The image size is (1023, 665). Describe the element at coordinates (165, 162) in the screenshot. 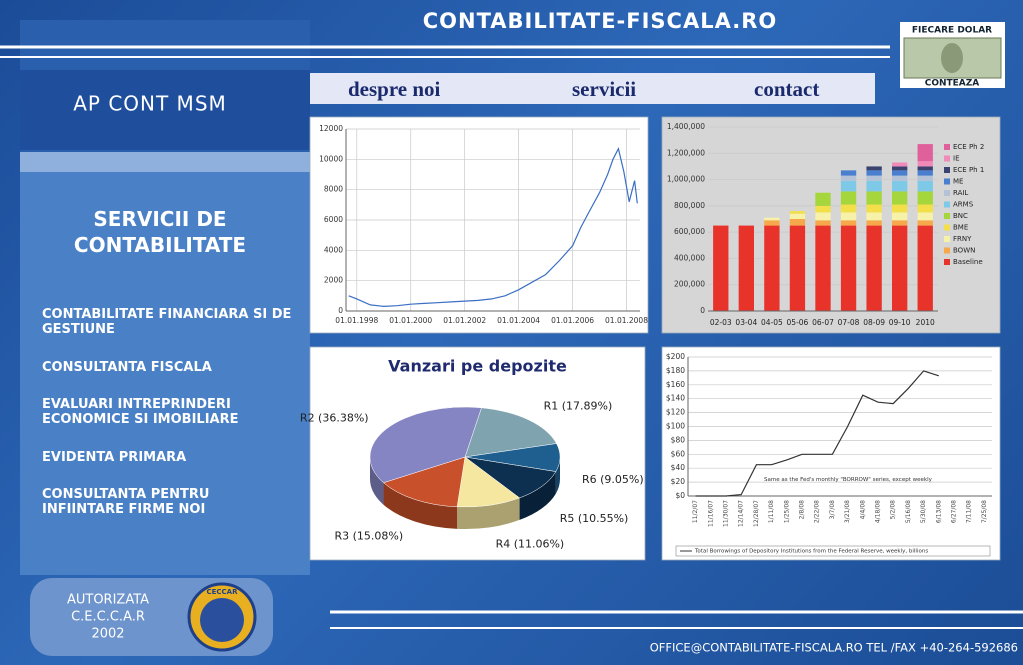

I see `strip` at that location.